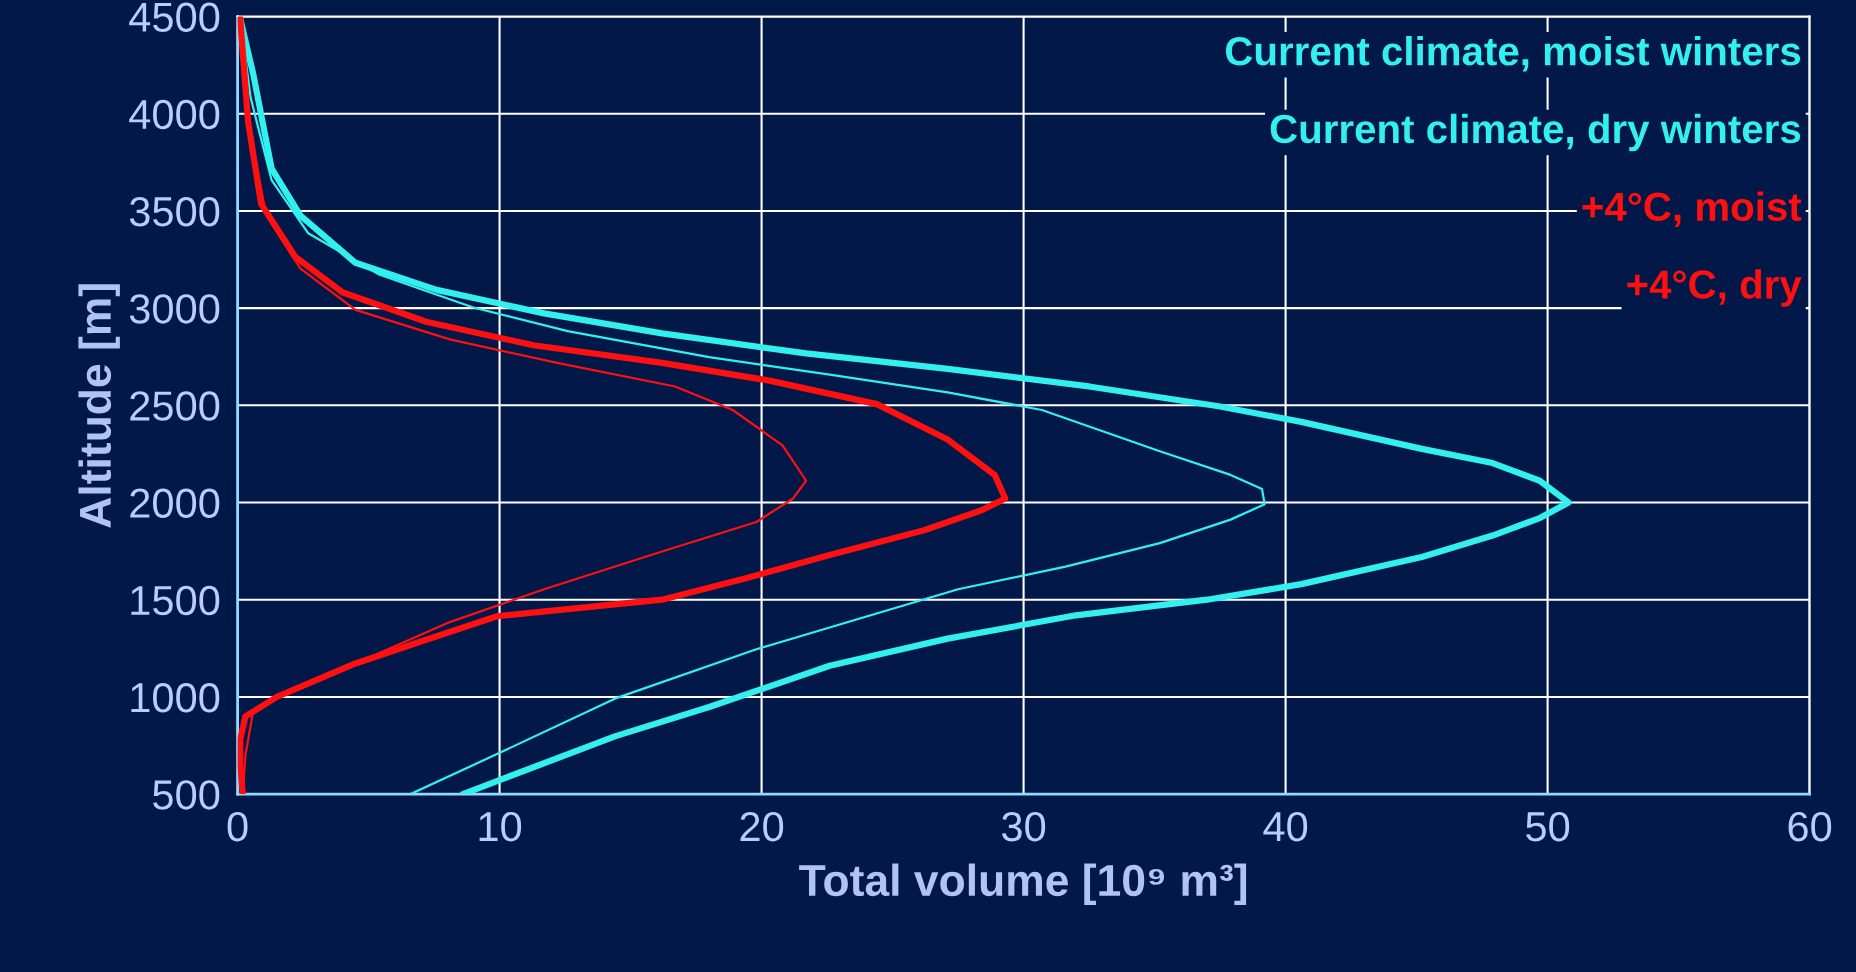  Describe the element at coordinates (174, 17) in the screenshot. I see `y-tick-label: 4500` at that location.